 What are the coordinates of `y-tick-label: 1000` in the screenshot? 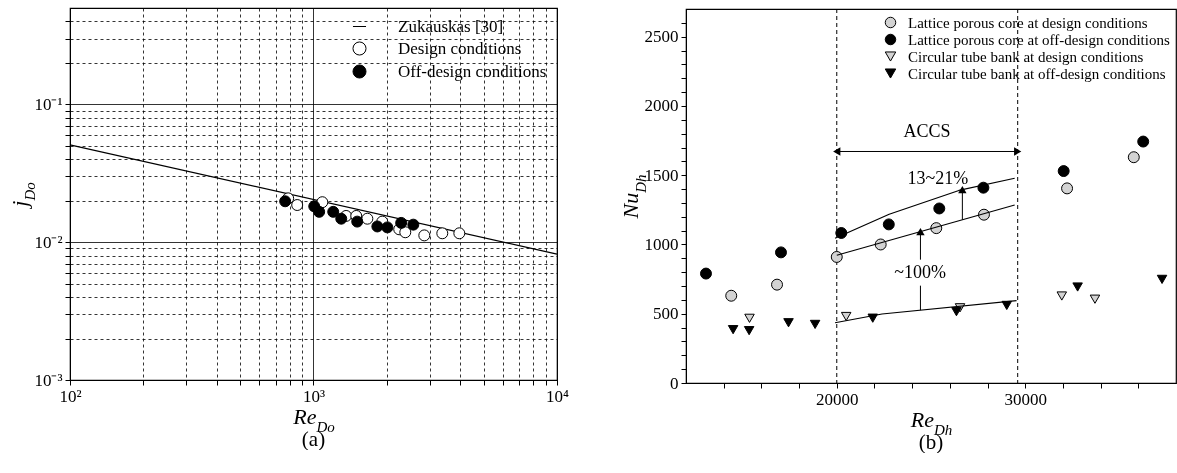 It's located at (661, 244).